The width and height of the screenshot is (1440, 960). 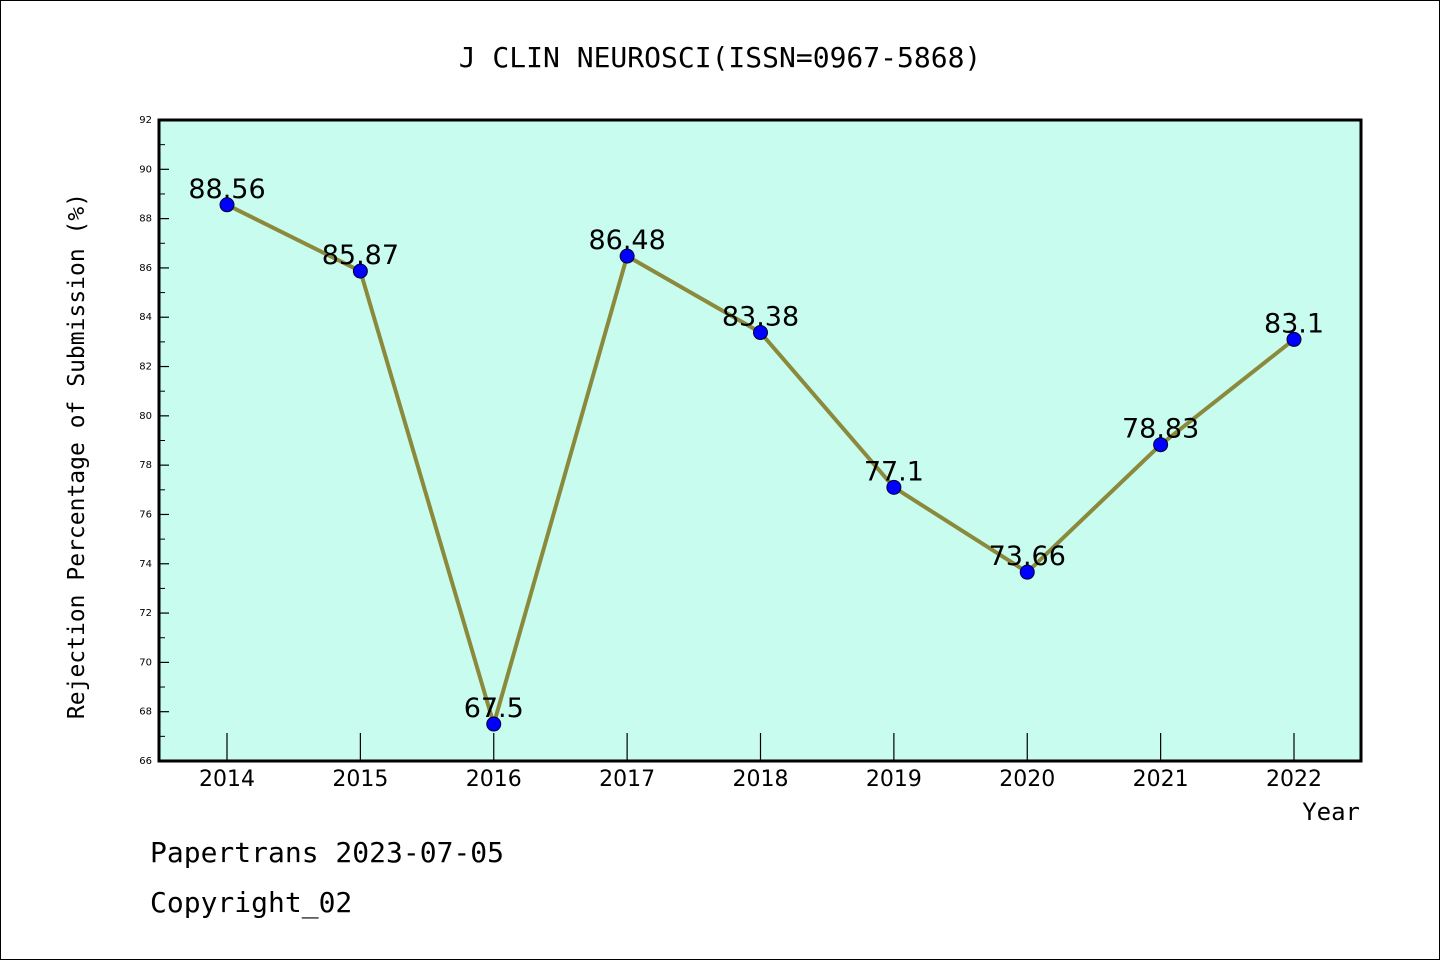 What do you see at coordinates (760, 317) in the screenshot?
I see `data-label: 83.38` at bounding box center [760, 317].